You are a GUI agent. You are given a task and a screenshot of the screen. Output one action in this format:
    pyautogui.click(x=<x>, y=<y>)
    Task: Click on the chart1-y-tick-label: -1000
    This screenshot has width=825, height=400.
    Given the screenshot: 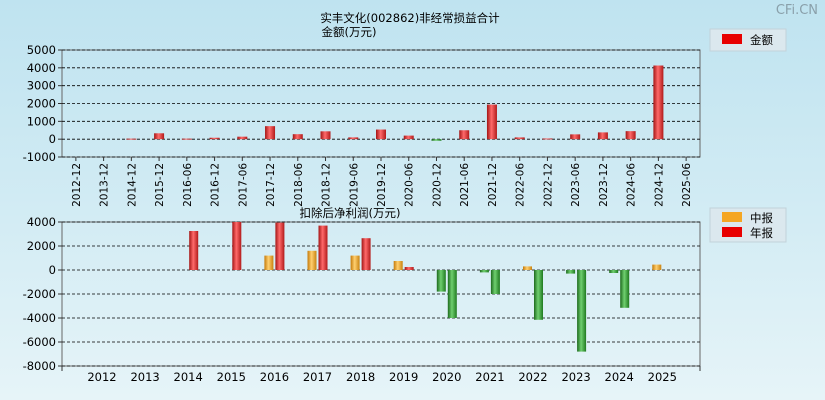 What is the action you would take?
    pyautogui.click(x=39, y=157)
    